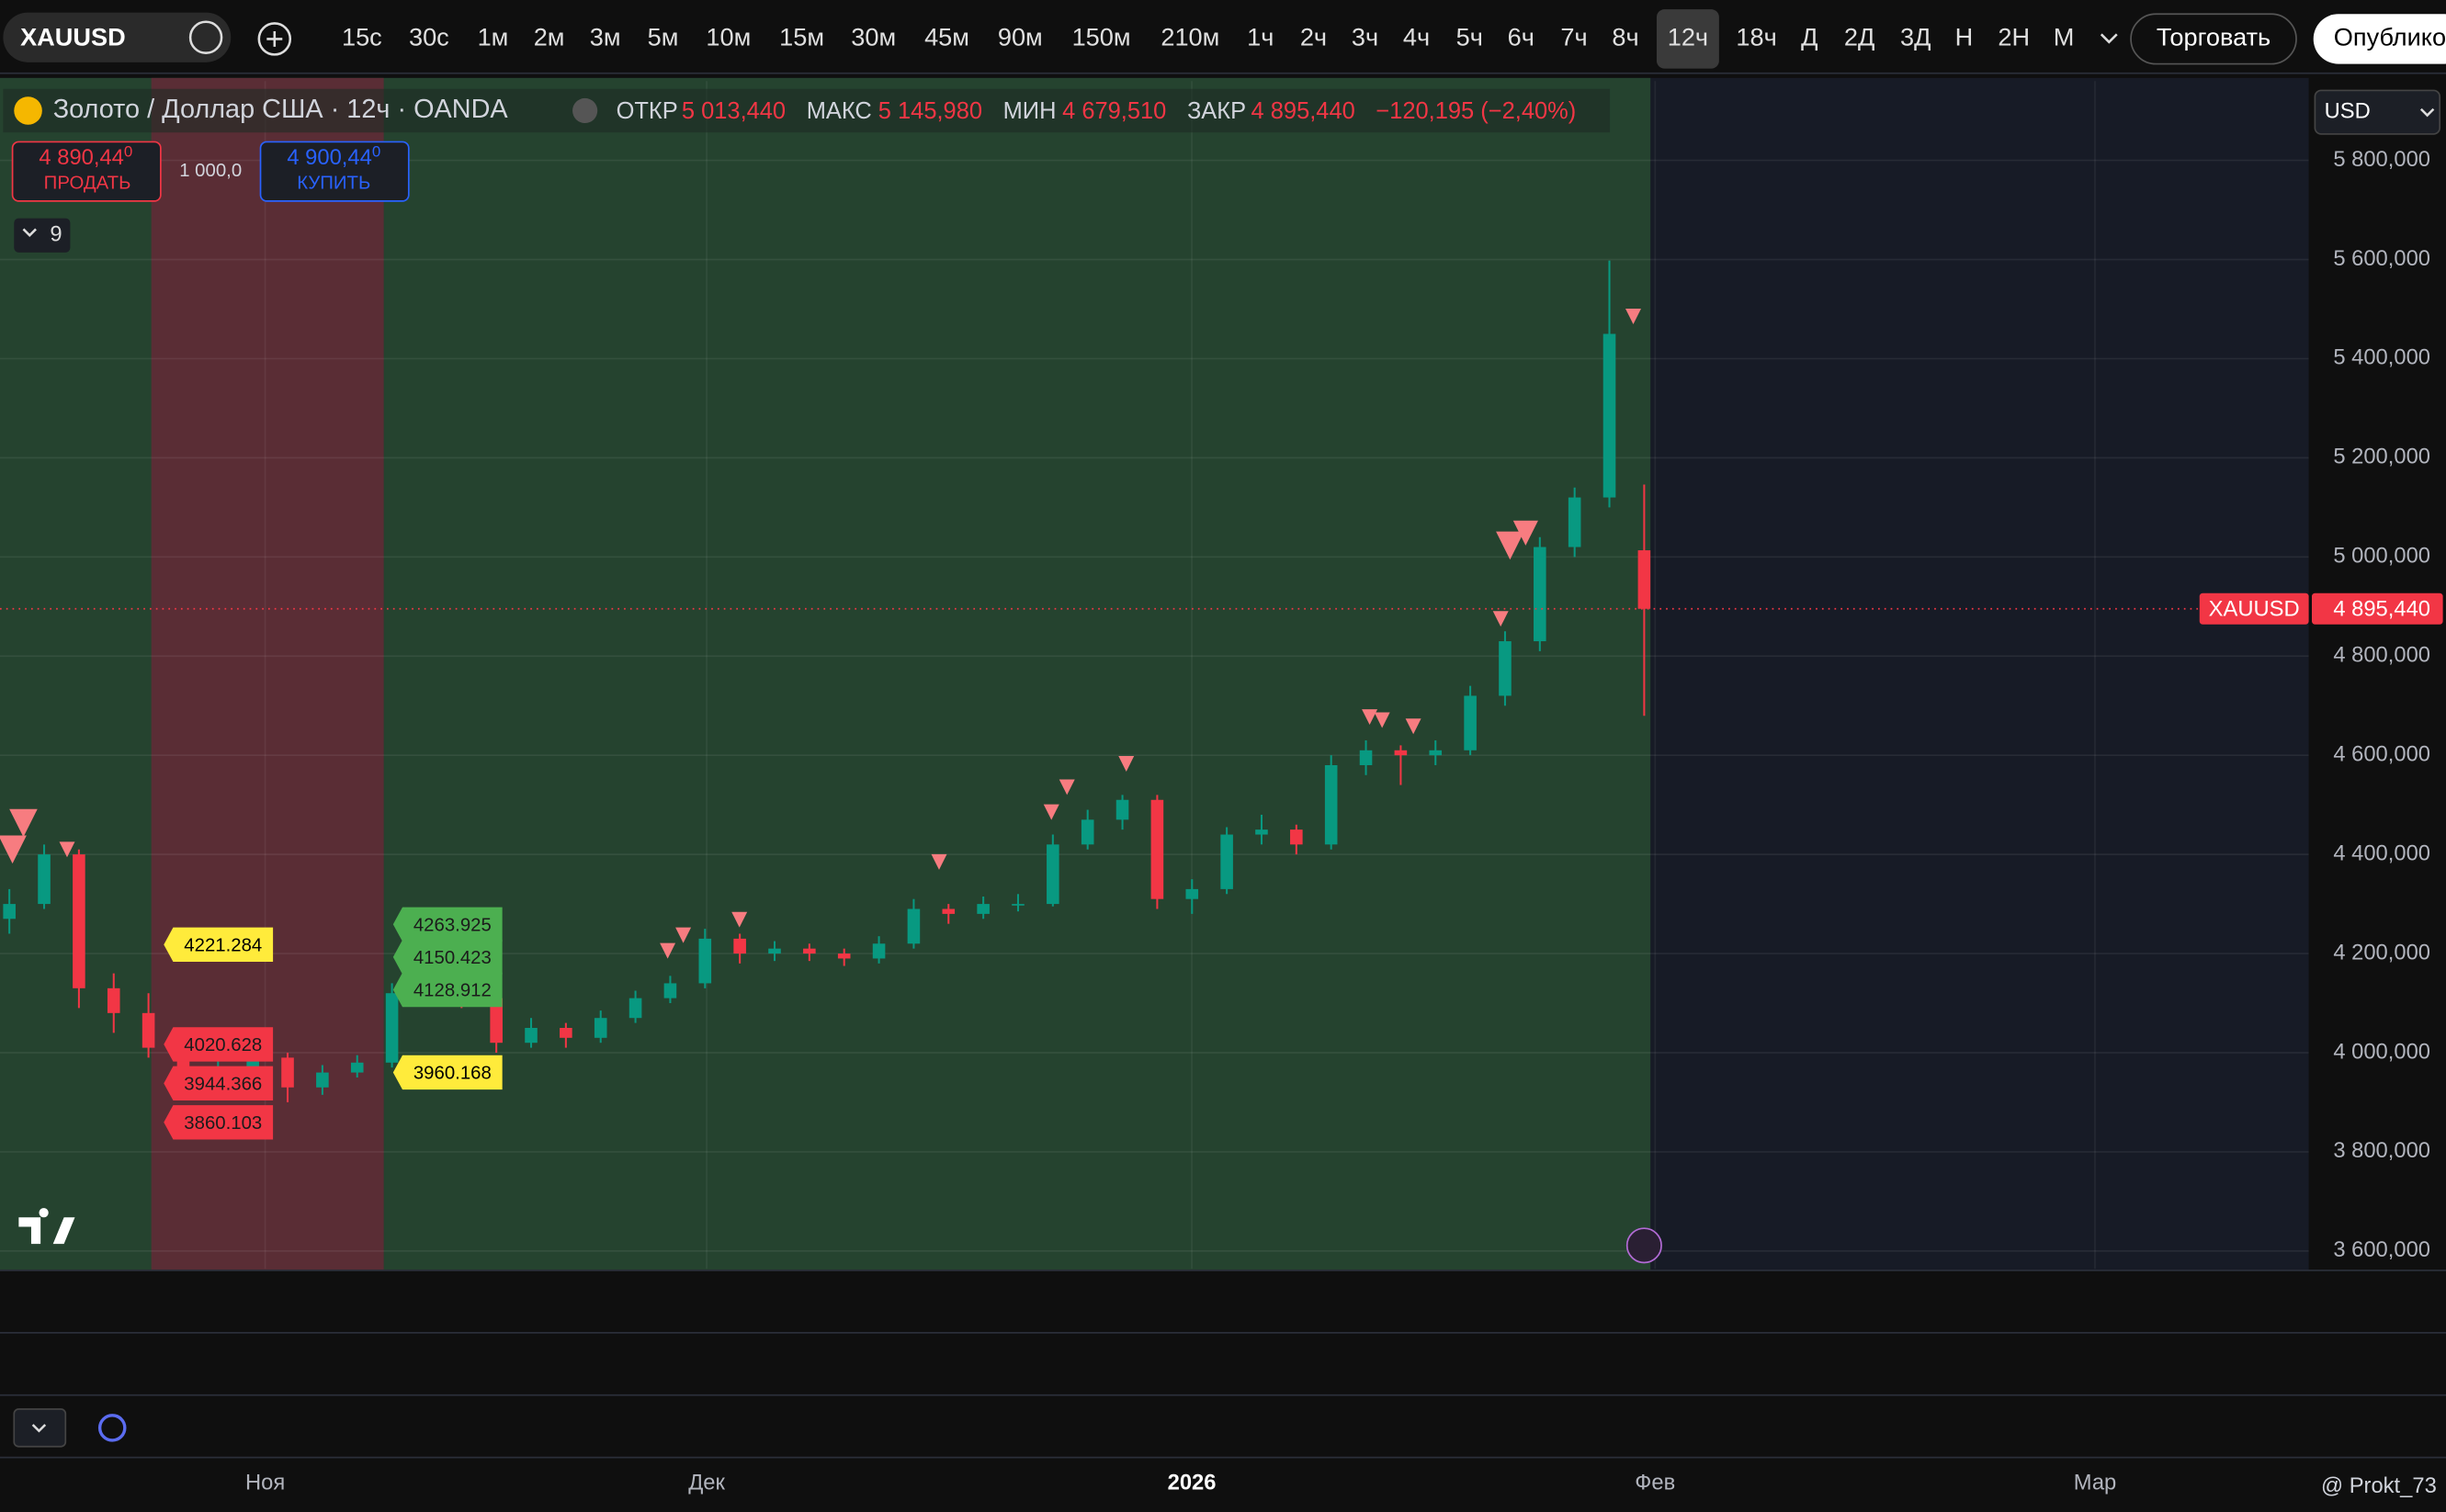 The image size is (2446, 1512). What do you see at coordinates (452, 925) in the screenshot?
I see `level-label: 4263.925` at bounding box center [452, 925].